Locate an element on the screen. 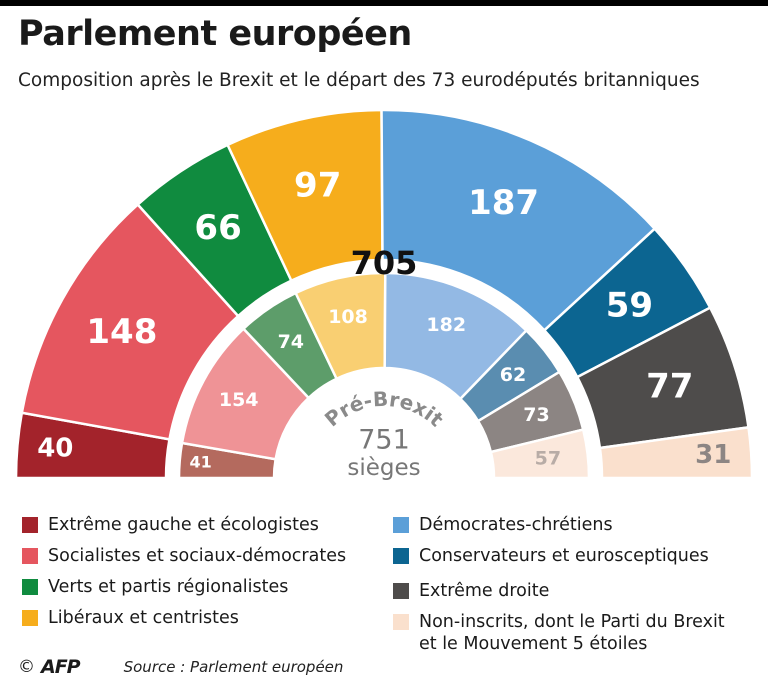 The height and width of the screenshot is (692, 768). legend-label-line2: et le Mouvement 5 étoiles is located at coordinates (533, 644).